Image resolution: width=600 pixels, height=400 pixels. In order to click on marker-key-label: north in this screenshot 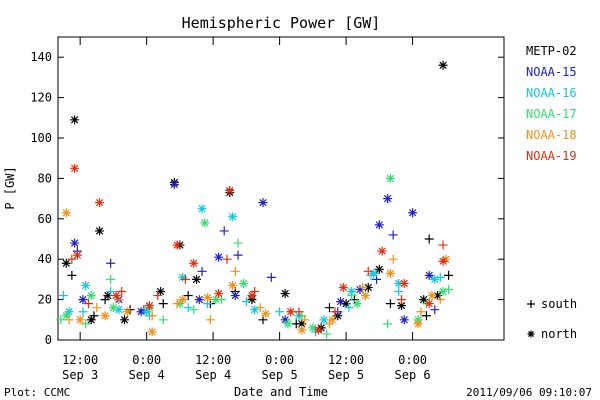, I will do `click(559, 334)`.